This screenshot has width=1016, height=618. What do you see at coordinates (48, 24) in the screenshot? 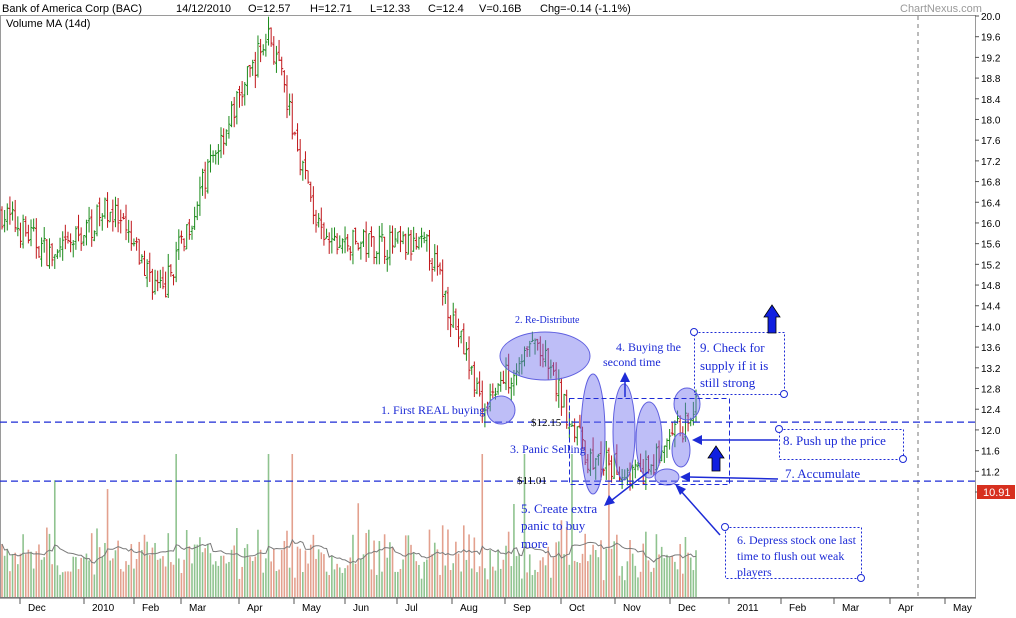
I see `legend-volume-ma: Volume MA (14d)` at bounding box center [48, 24].